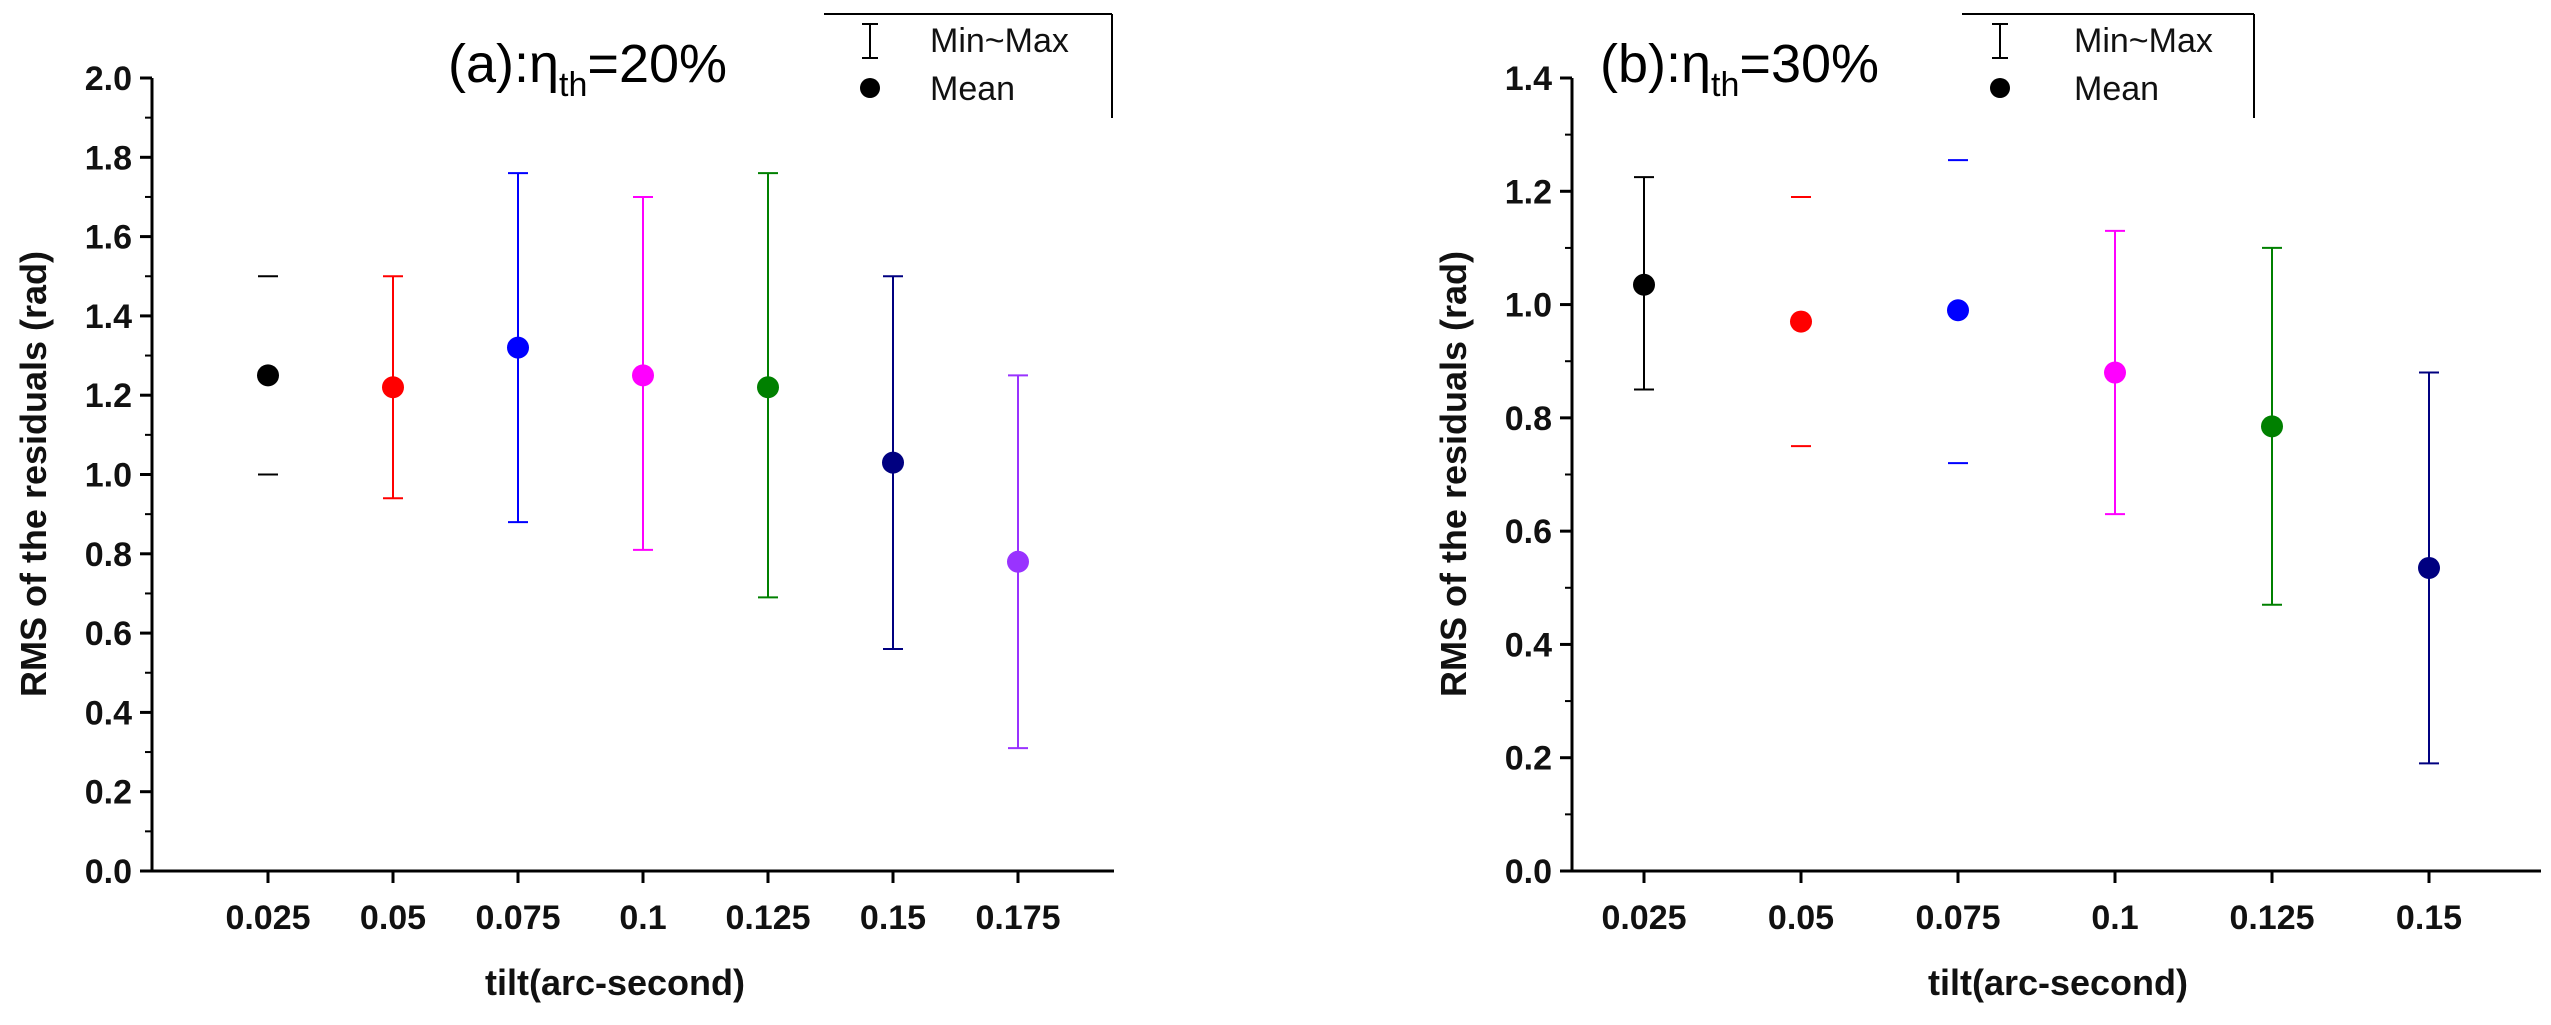 The image size is (2551, 1025). Describe the element at coordinates (999, 41) in the screenshot. I see `legend-a-range-label: Min~Max` at that location.